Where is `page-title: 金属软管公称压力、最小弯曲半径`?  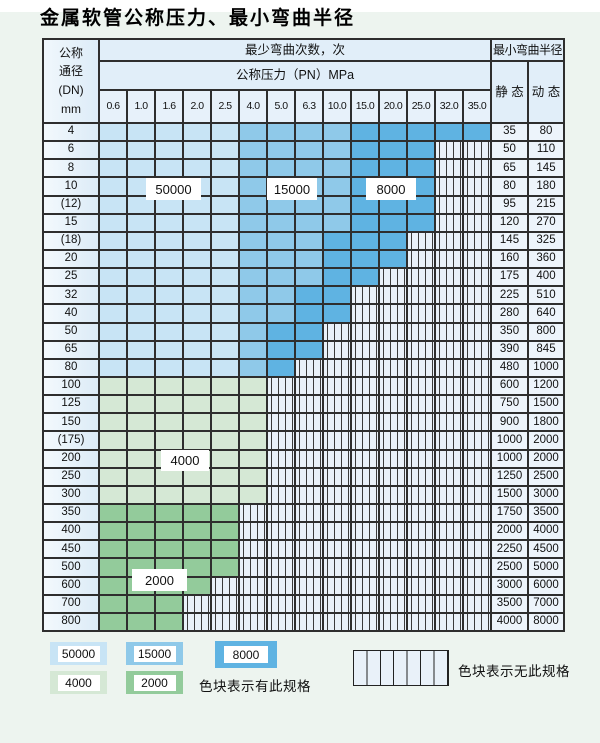
page-title: 金属软管公称压力、最小弯曲半径 is located at coordinates (198, 18).